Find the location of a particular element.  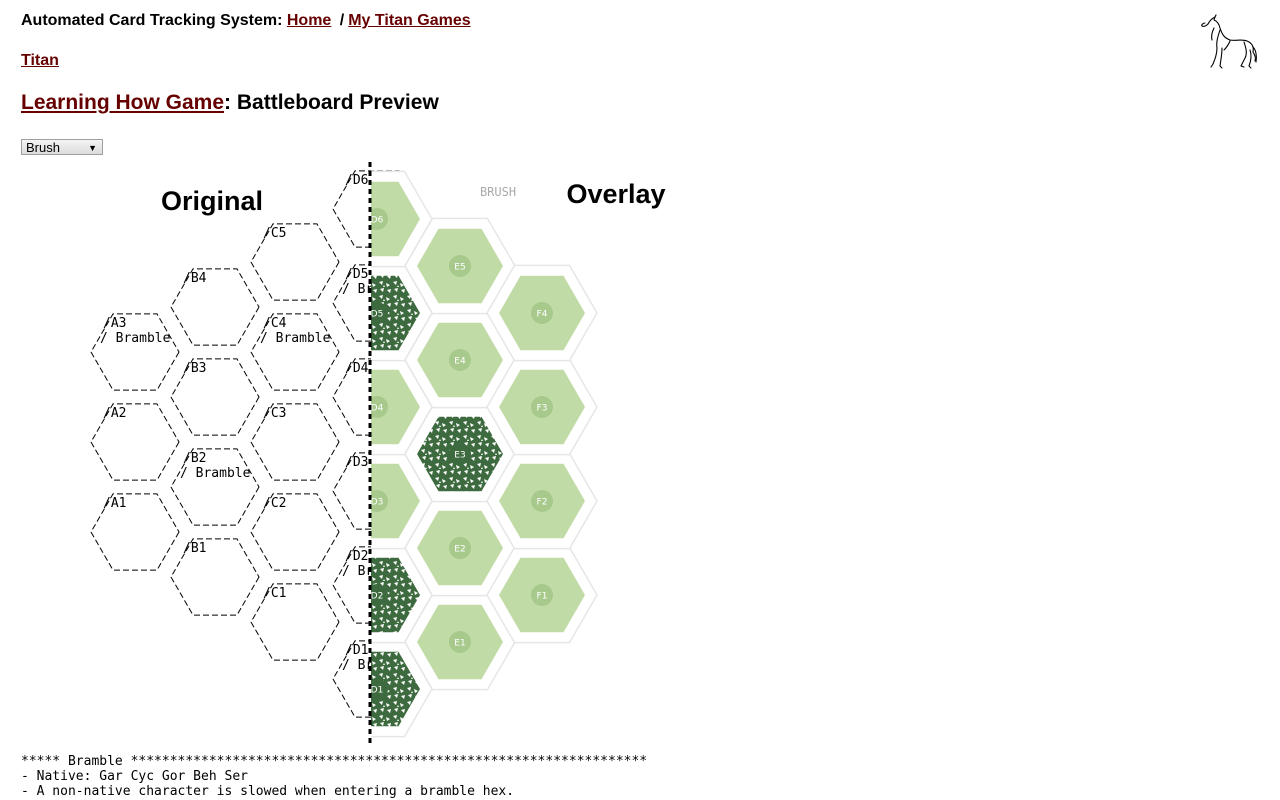

overlay-hex-label: D4 is located at coordinates (377, 409).